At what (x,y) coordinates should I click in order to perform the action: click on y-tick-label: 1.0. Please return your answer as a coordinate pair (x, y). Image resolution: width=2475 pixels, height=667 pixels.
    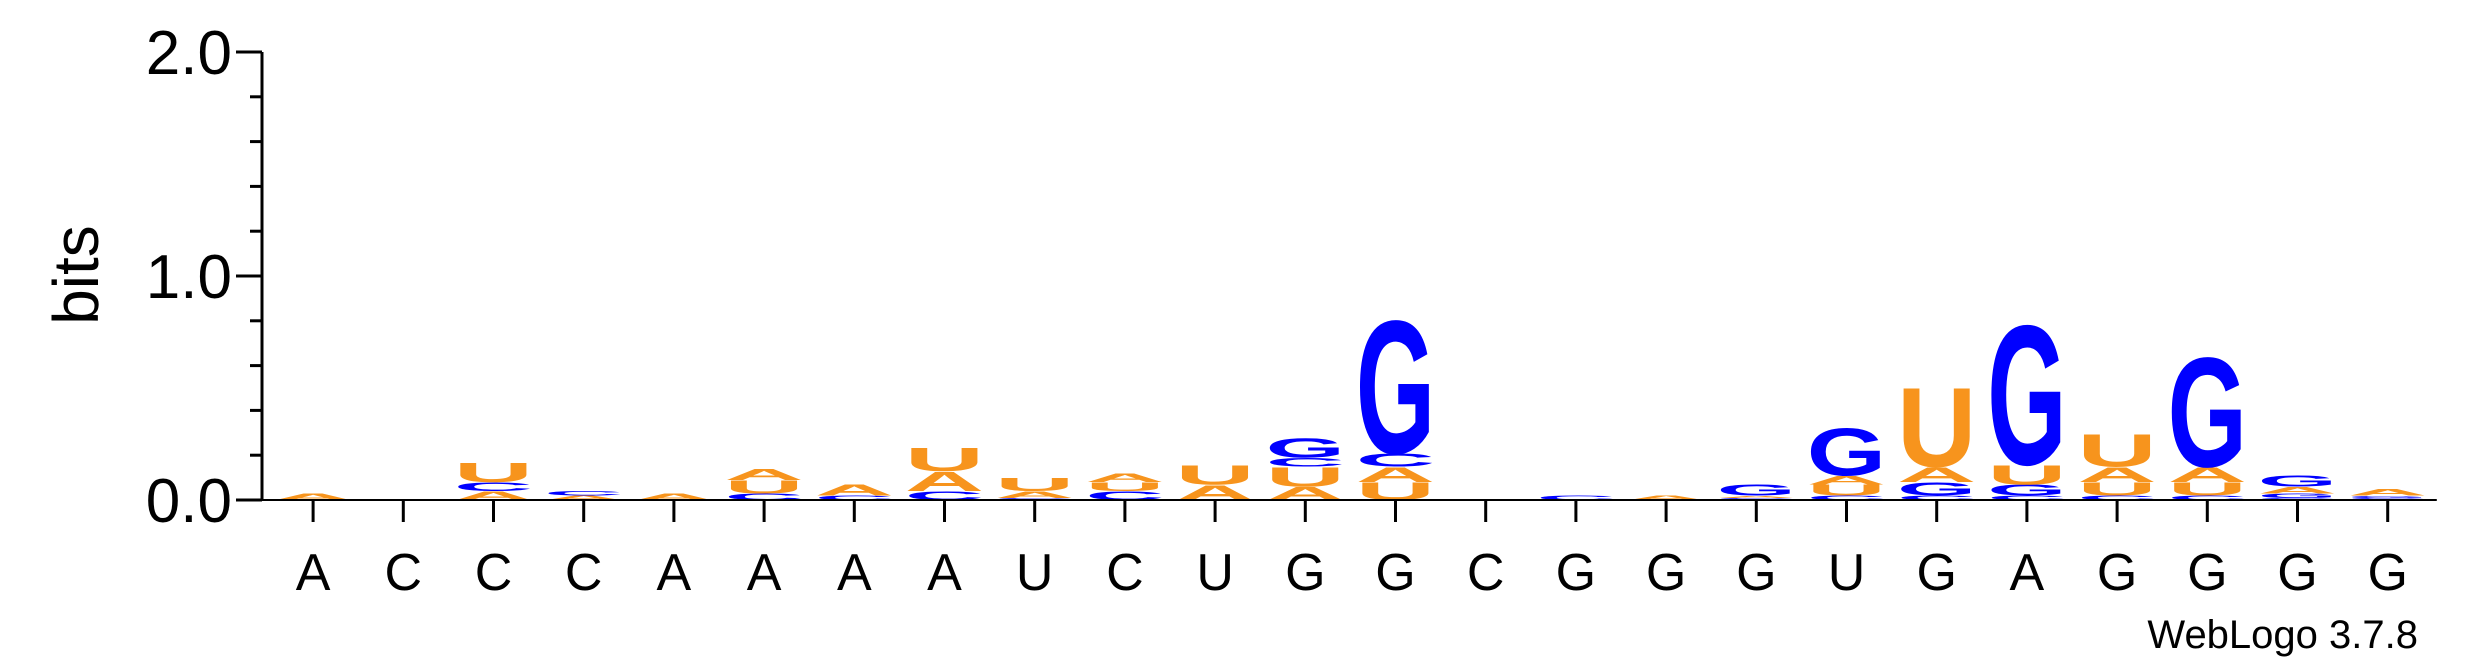
    Looking at the image, I should click on (189, 277).